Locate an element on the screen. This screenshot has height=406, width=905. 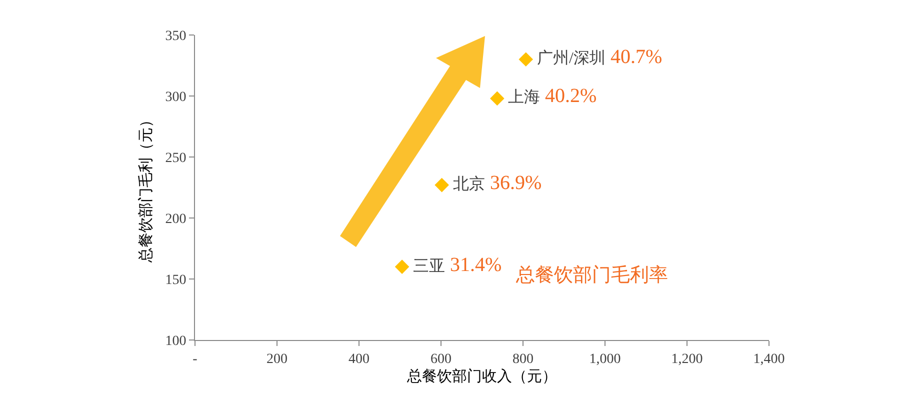
y-tick-label: 150 is located at coordinates (175, 280).